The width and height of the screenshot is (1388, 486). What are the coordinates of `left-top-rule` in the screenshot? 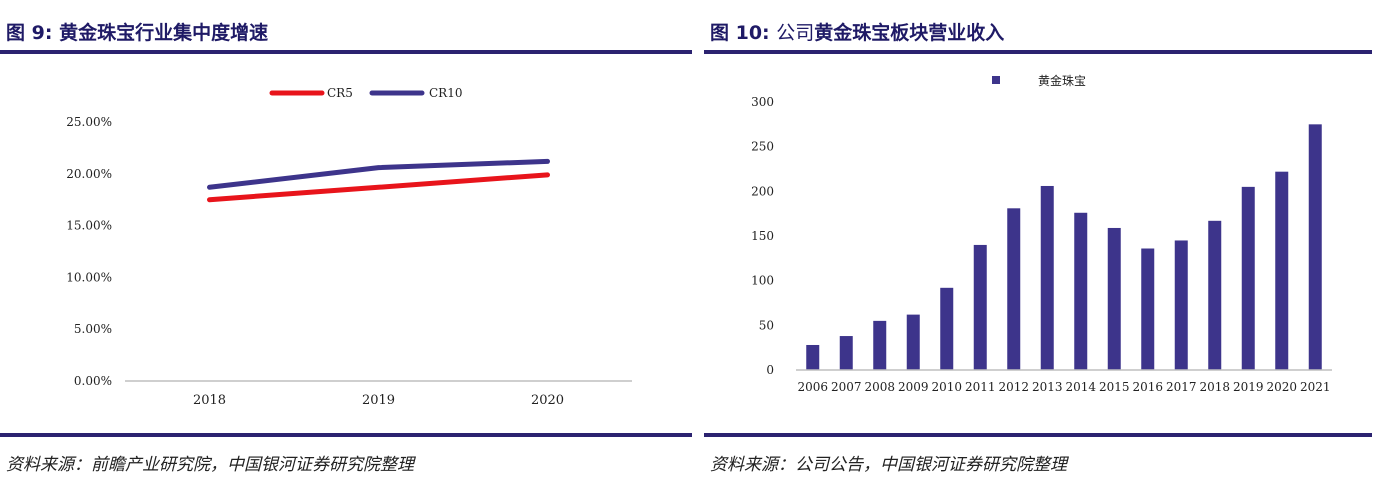 It's located at (346, 52).